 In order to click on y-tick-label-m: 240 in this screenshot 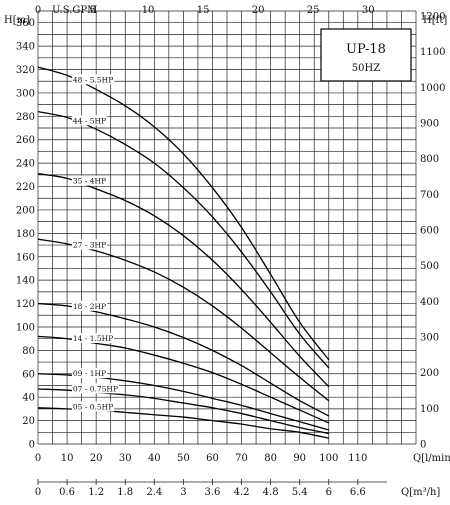, I will do `click(25, 164)`.